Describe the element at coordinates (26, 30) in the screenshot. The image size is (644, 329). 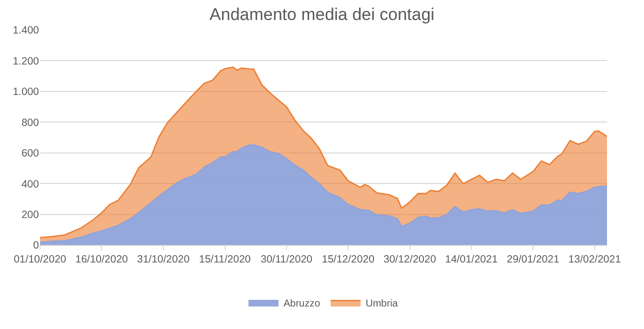
I see `y-tick-label: 1.400` at that location.